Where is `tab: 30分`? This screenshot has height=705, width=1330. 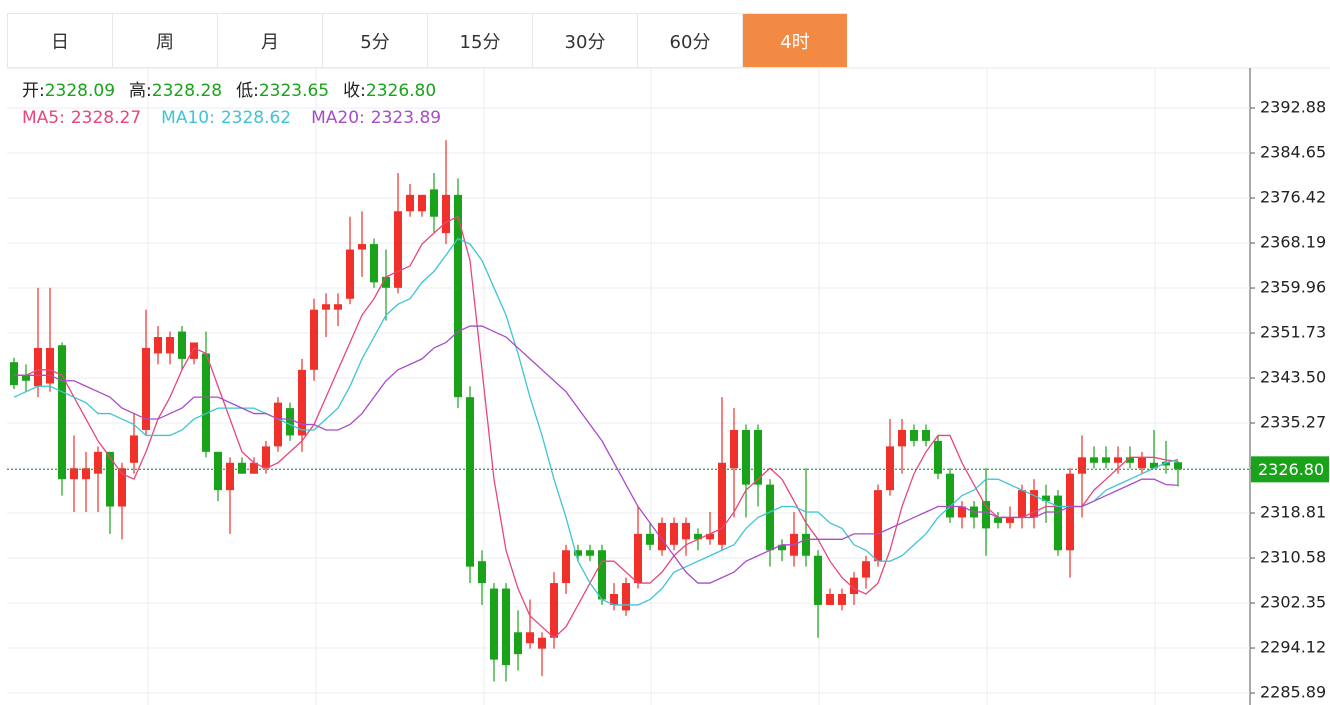 tab: 30分 is located at coordinates (584, 40).